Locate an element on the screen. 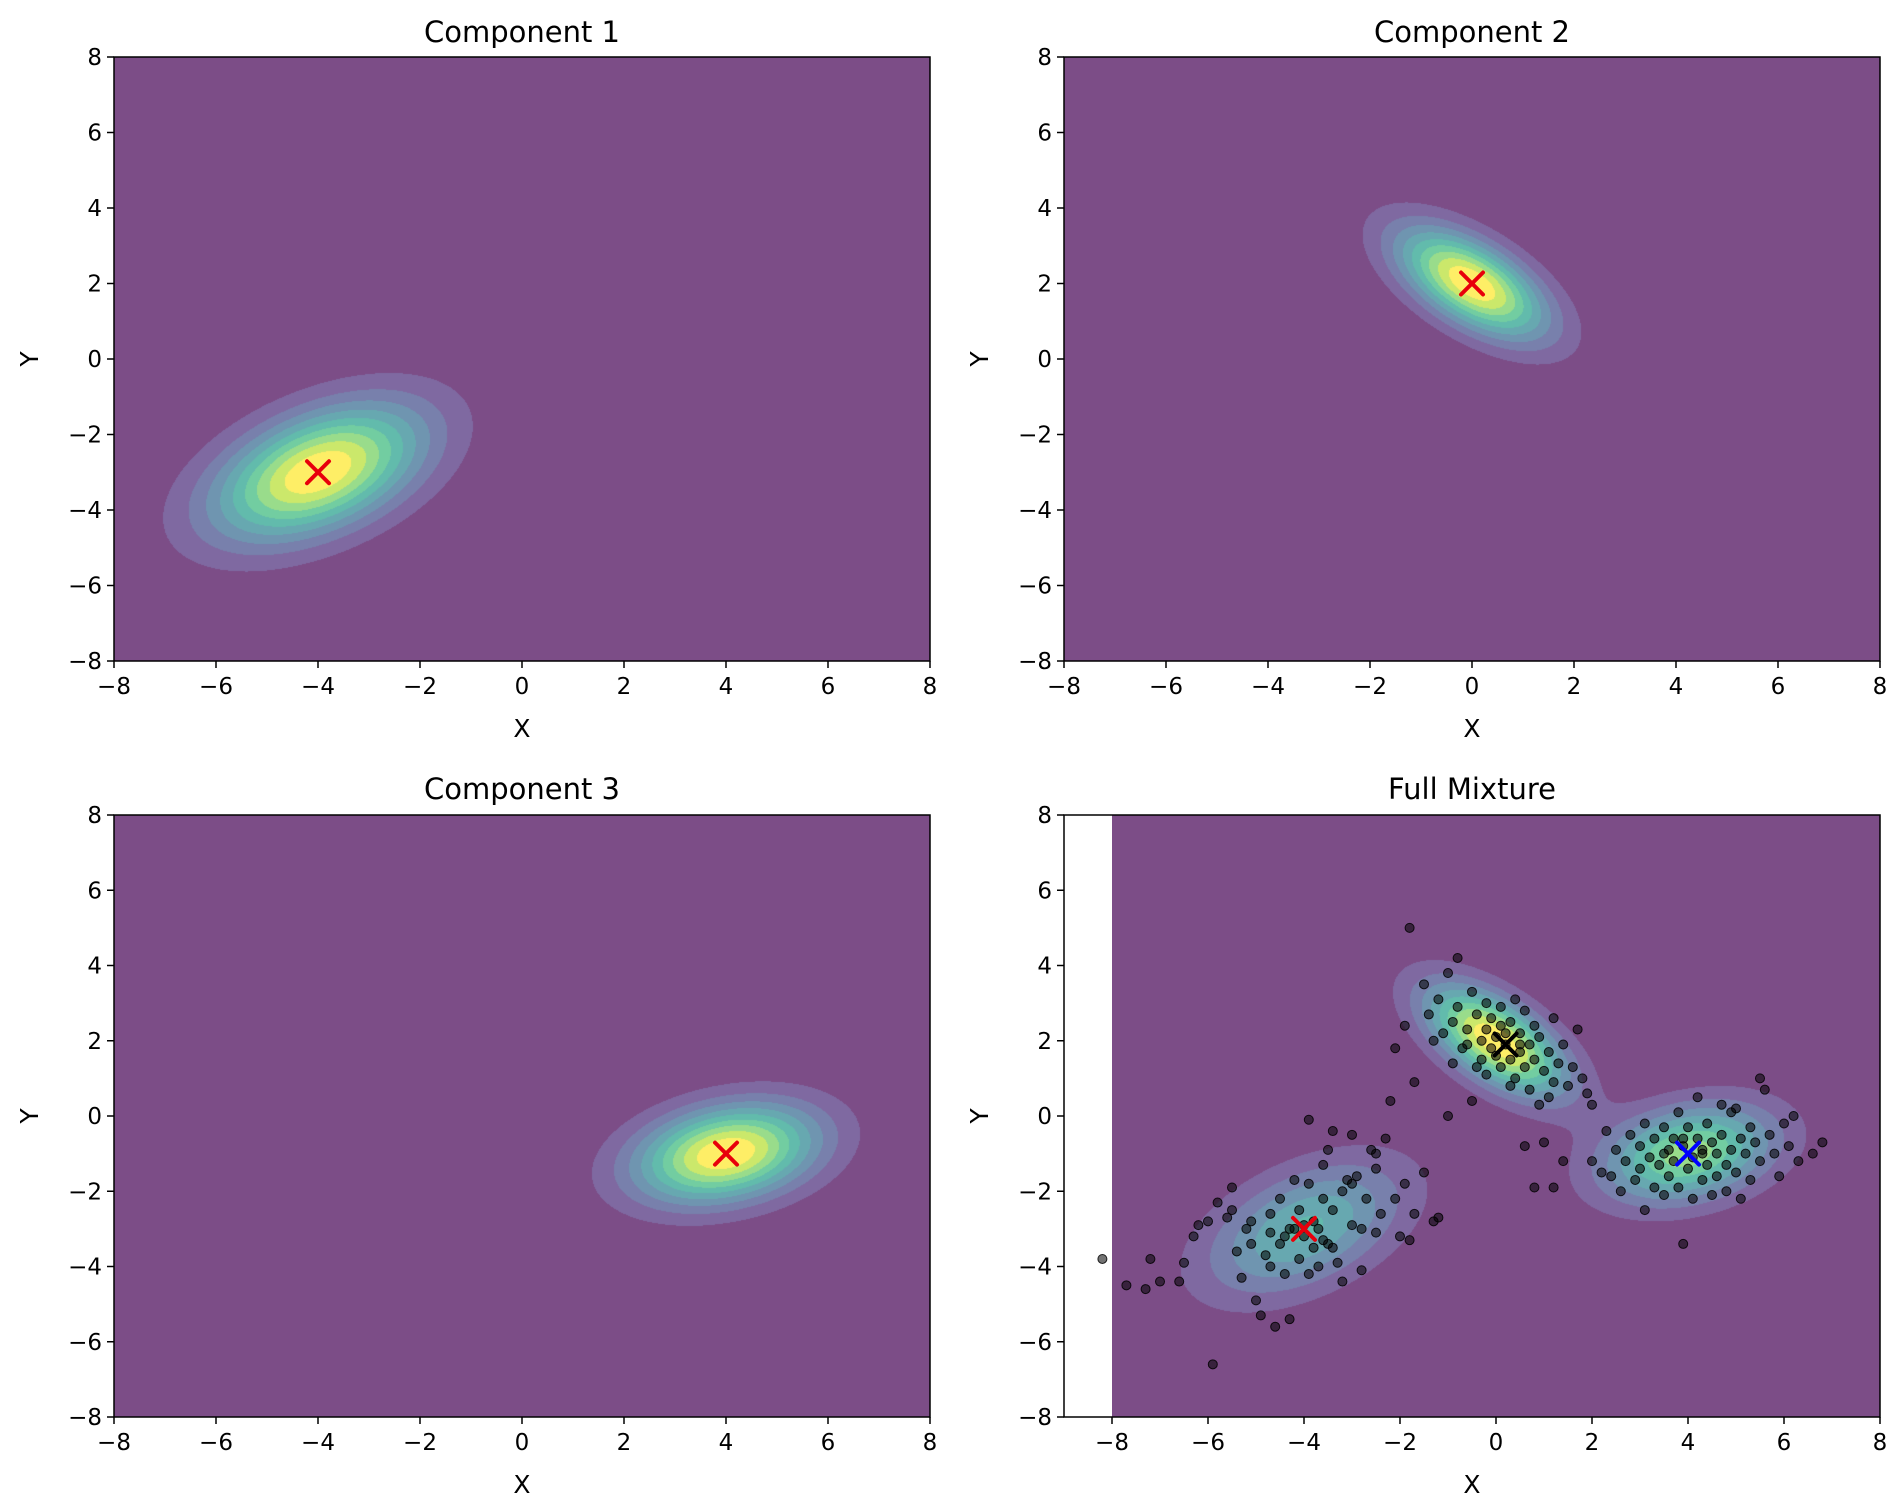 This screenshot has height=1512, width=1898. panel-title: Component 2 is located at coordinates (1472, 32).